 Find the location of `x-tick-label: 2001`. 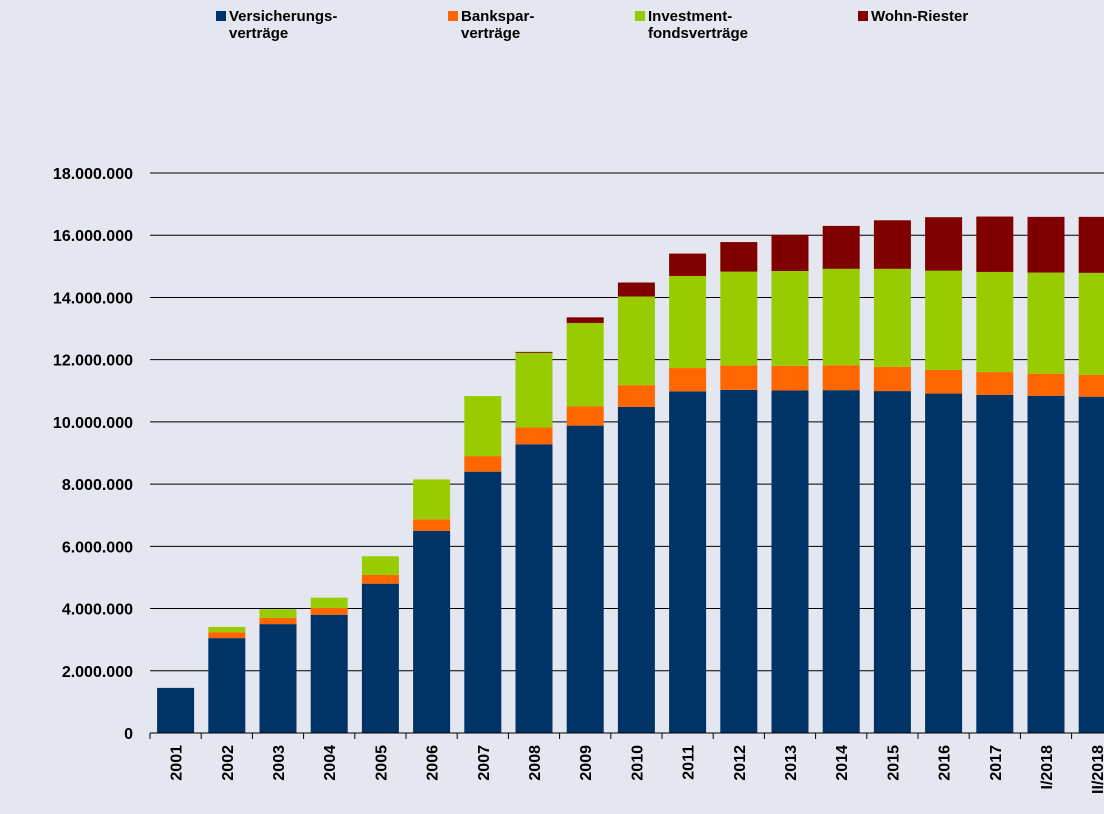

x-tick-label: 2001 is located at coordinates (177, 763).